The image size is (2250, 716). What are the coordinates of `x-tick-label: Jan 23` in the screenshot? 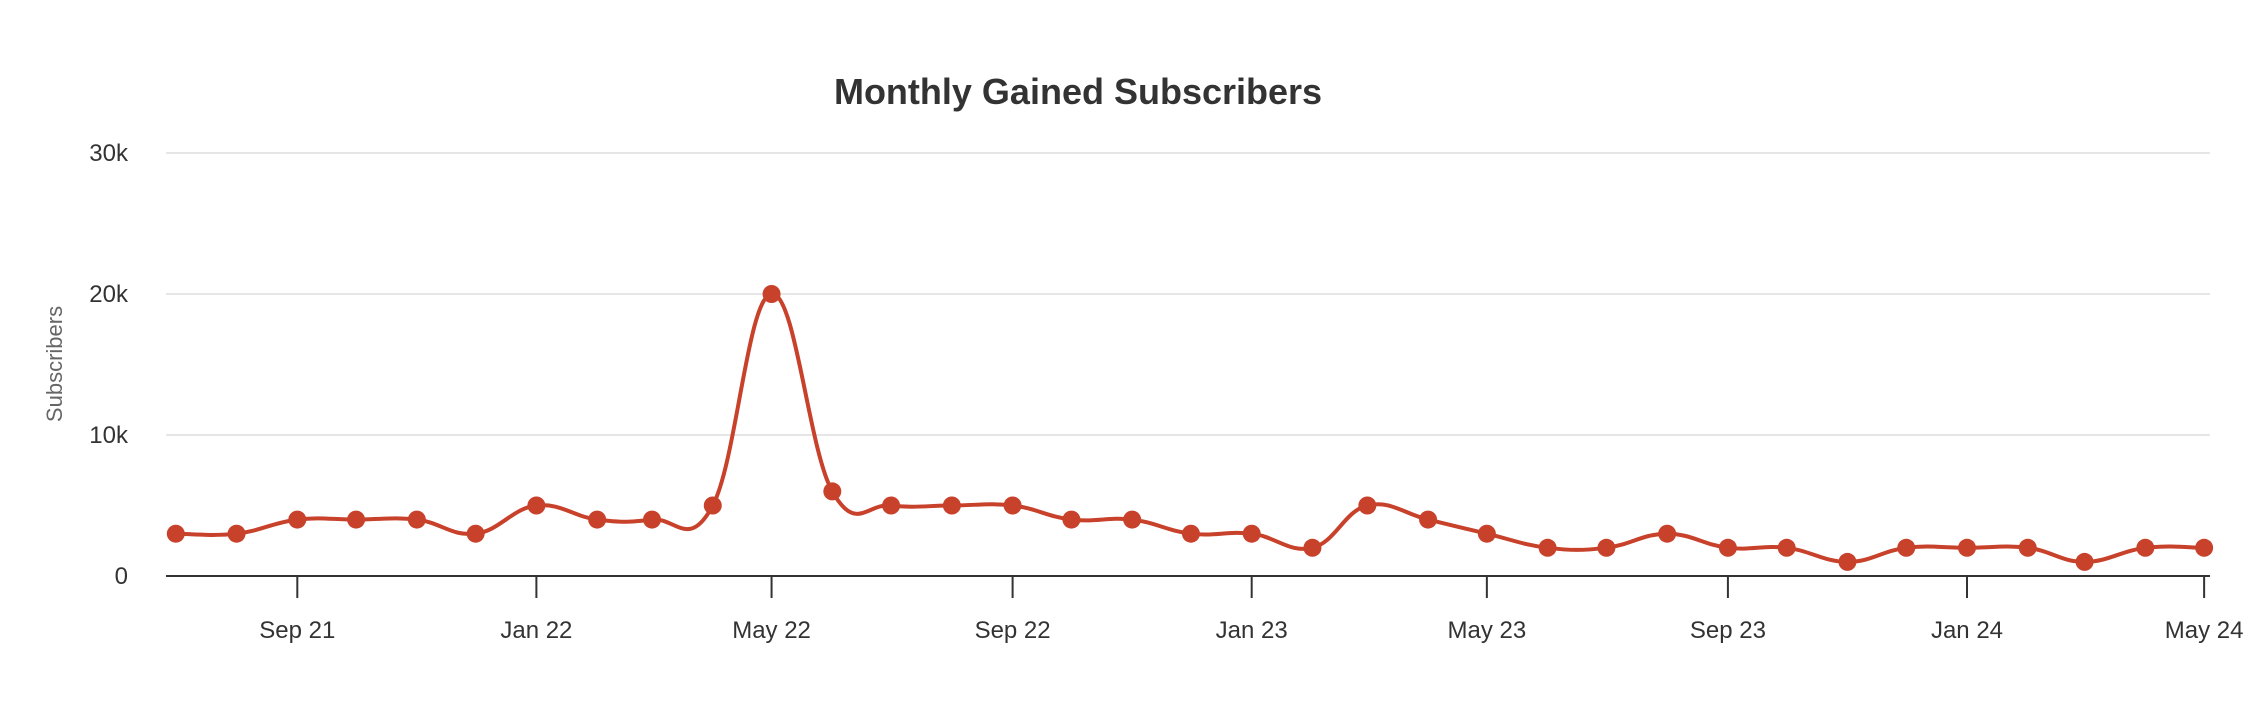 It's located at (1252, 630).